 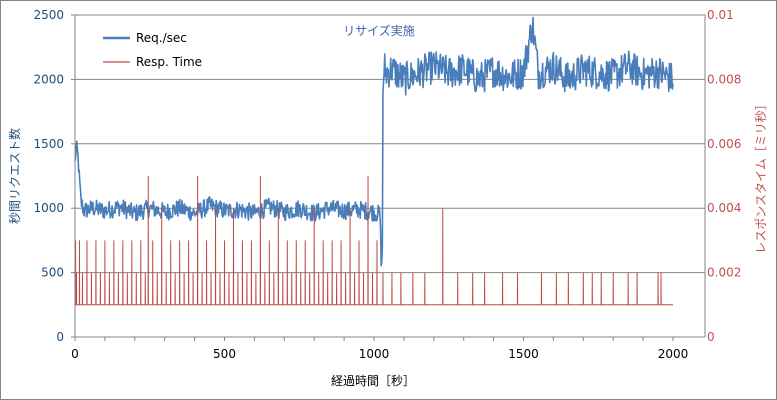 What do you see at coordinates (48, 144) in the screenshot?
I see `y-left-tick-label: 1500` at bounding box center [48, 144].